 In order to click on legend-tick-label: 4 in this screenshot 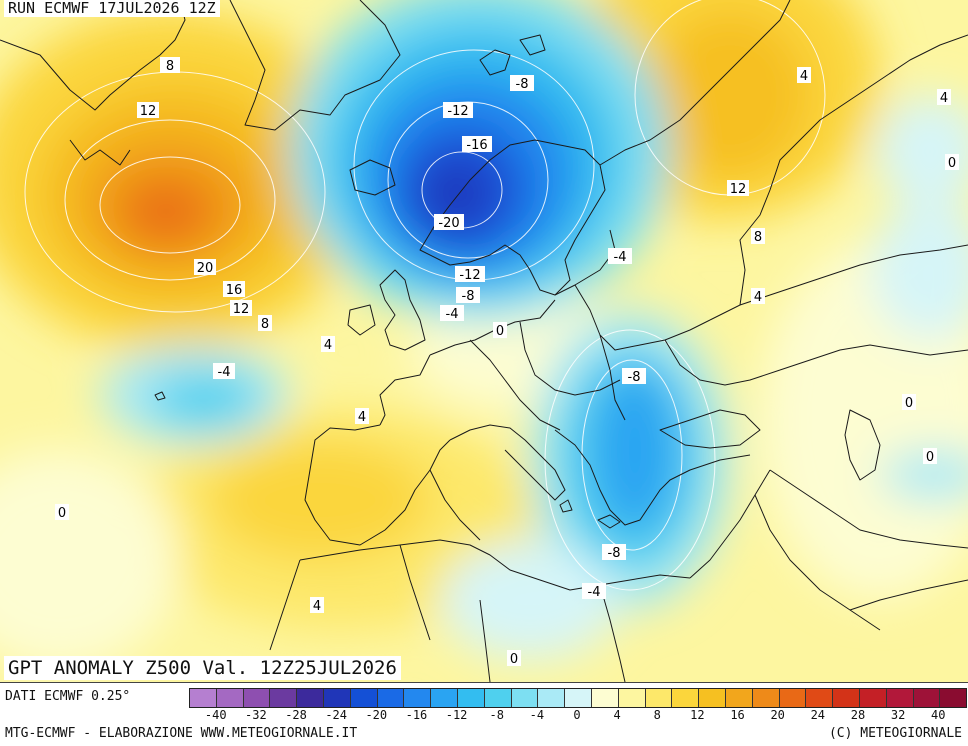, I will do `click(617, 715)`.